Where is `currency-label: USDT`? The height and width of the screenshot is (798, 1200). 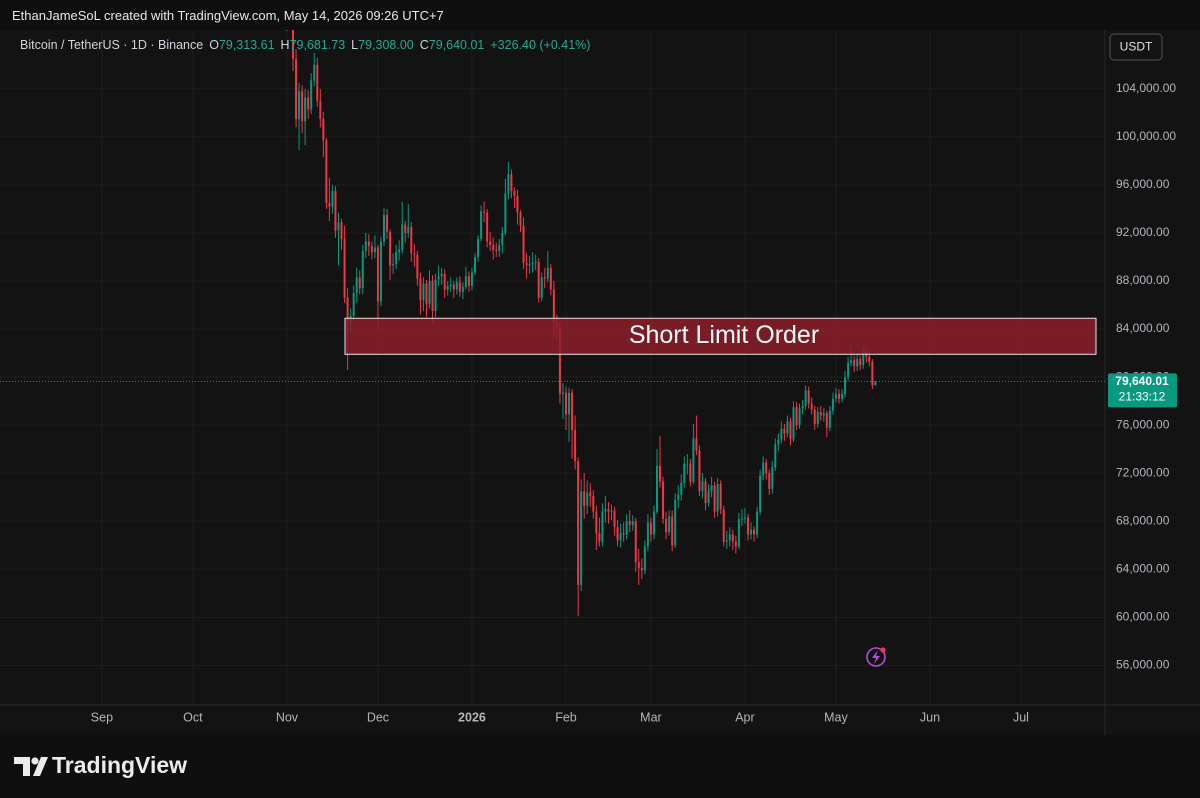 currency-label: USDT is located at coordinates (1136, 47).